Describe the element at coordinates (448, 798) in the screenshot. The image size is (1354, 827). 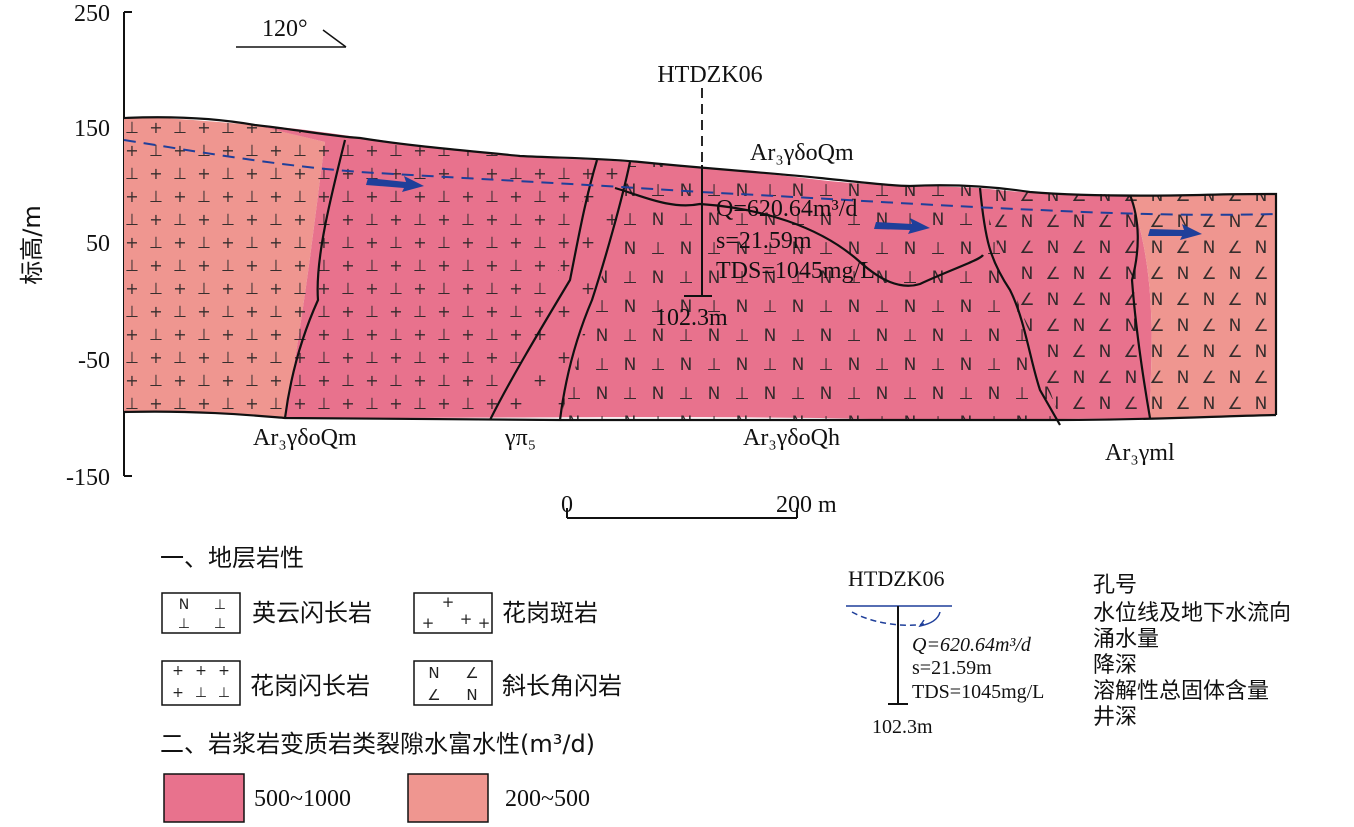
I see `legend-swatch-moderate` at that location.